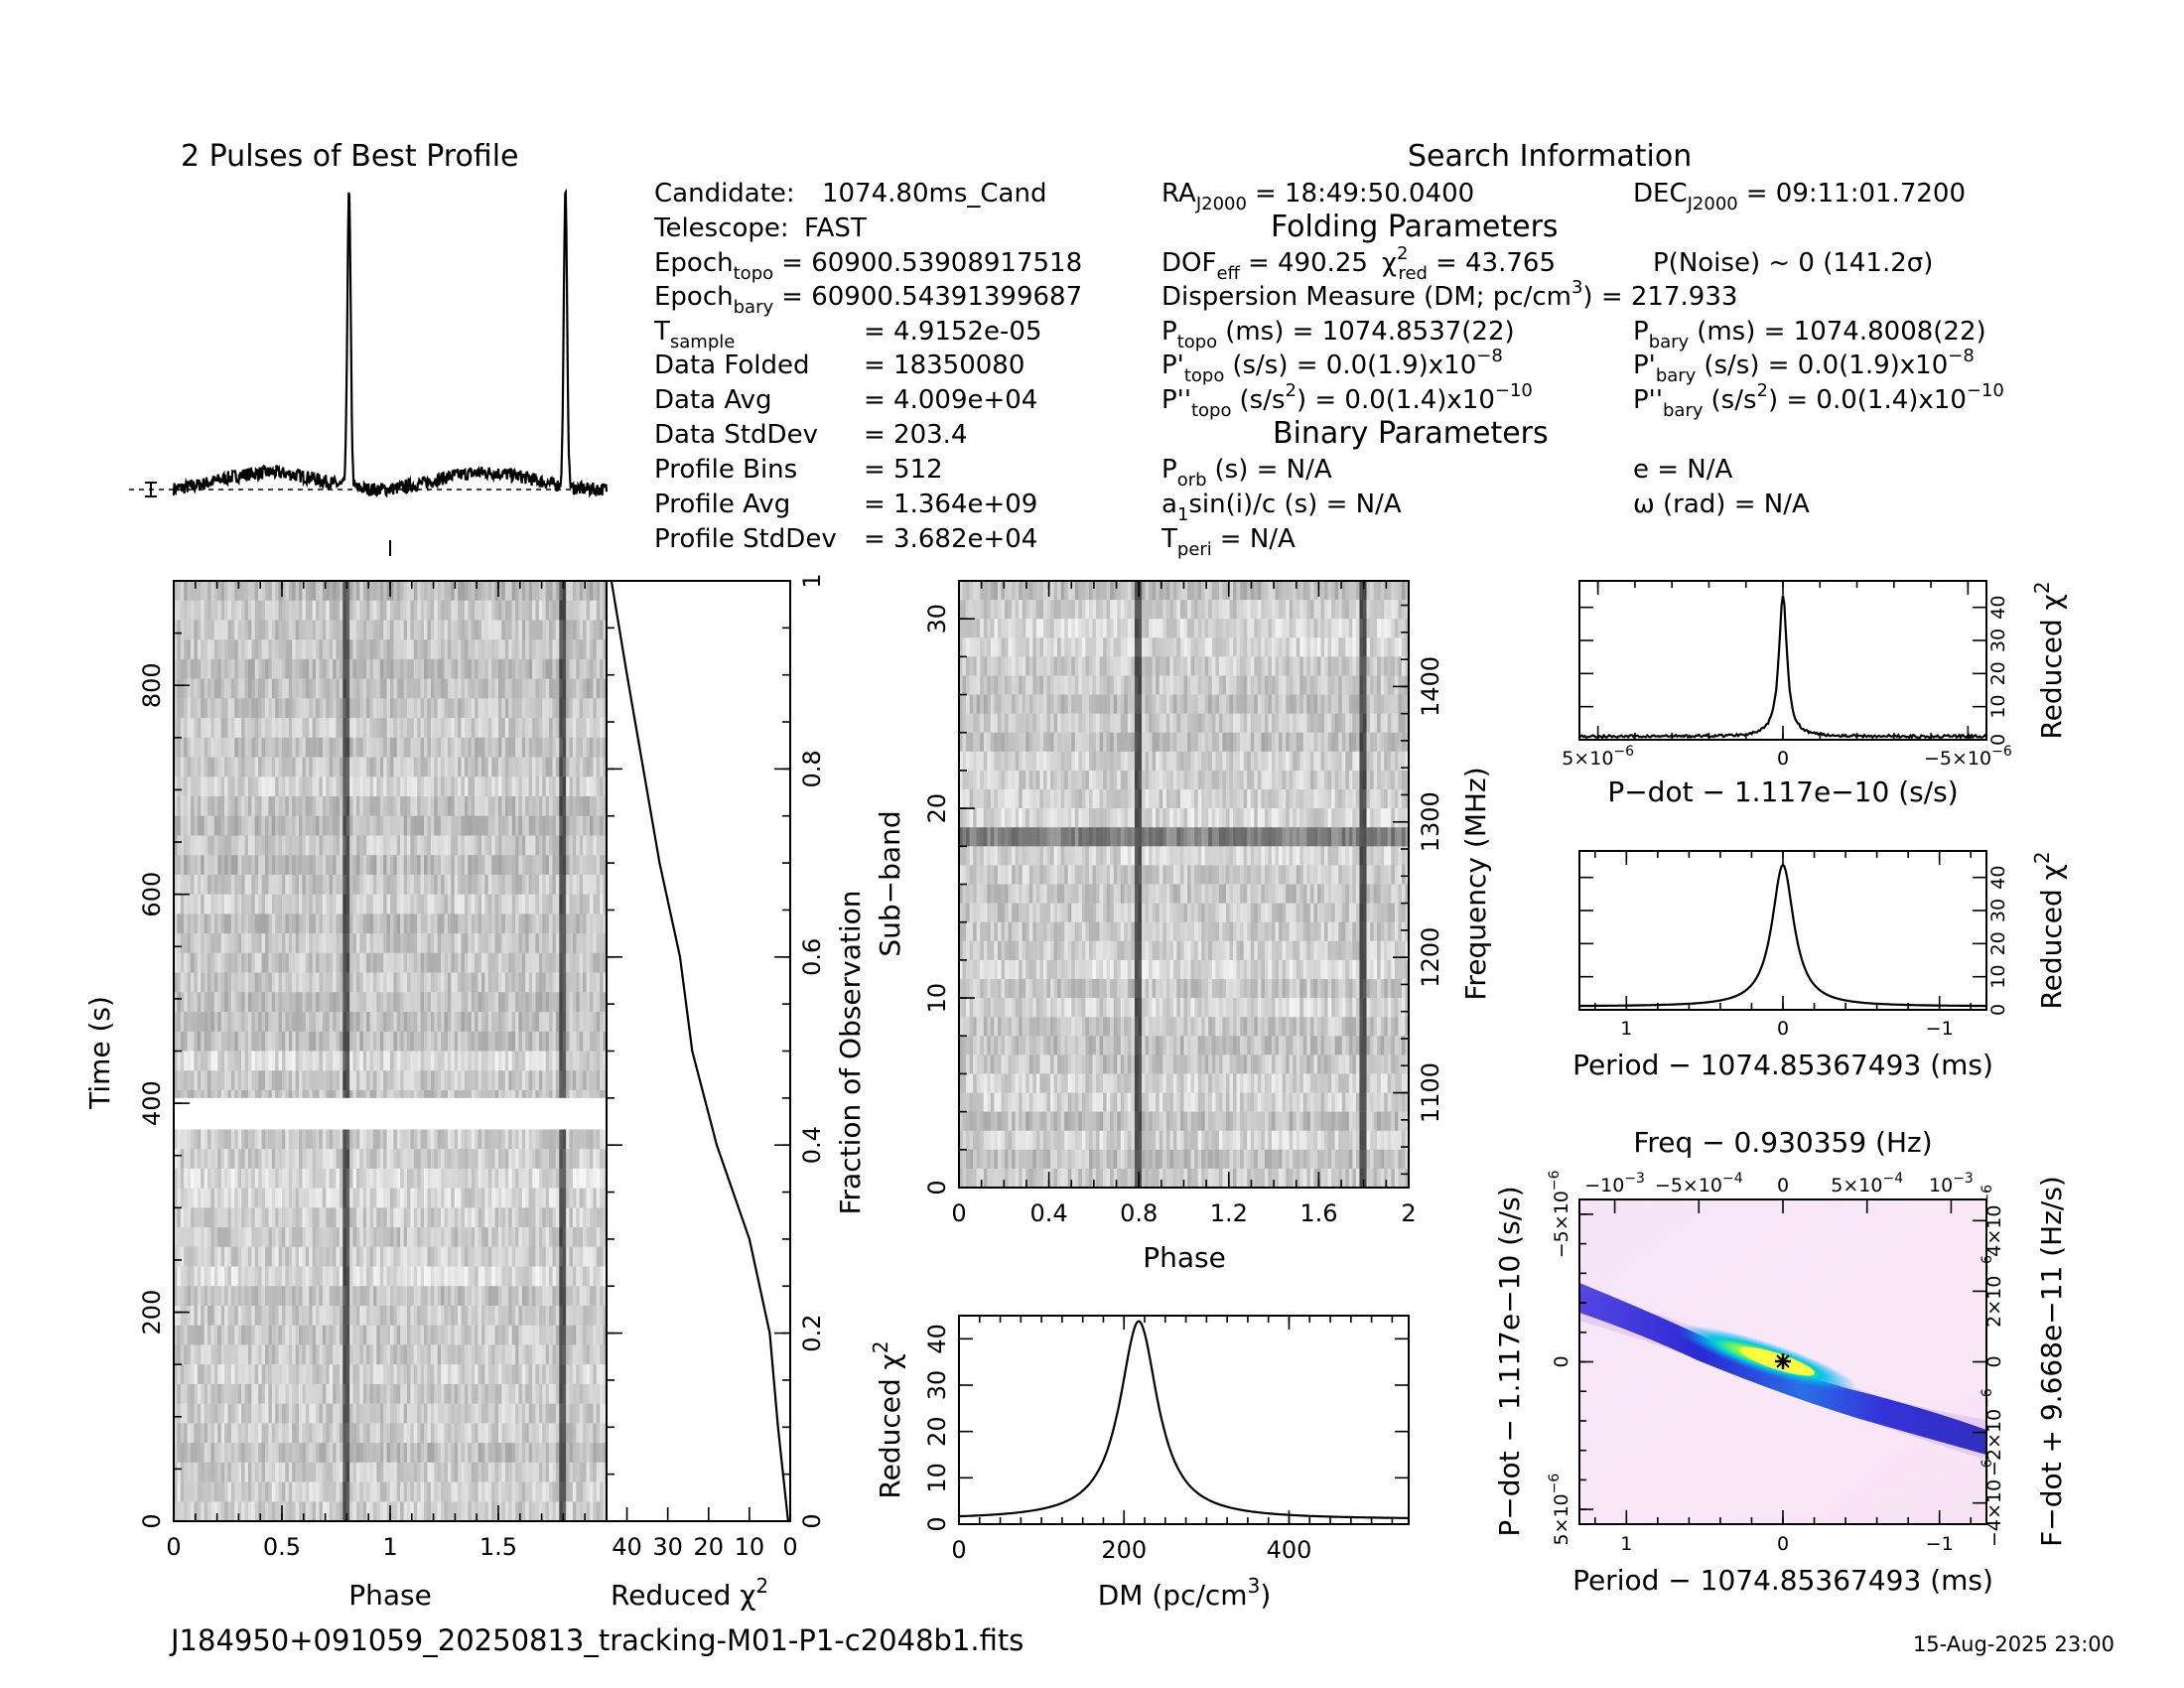 The image size is (2184, 1688). Describe the element at coordinates (1289, 1550) in the screenshot. I see `dm-xtick-label: 400` at that location.